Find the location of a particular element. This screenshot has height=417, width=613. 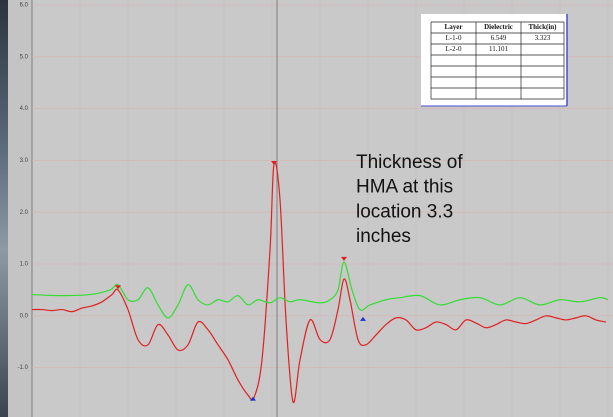

annotation-line: inches is located at coordinates (383, 236).